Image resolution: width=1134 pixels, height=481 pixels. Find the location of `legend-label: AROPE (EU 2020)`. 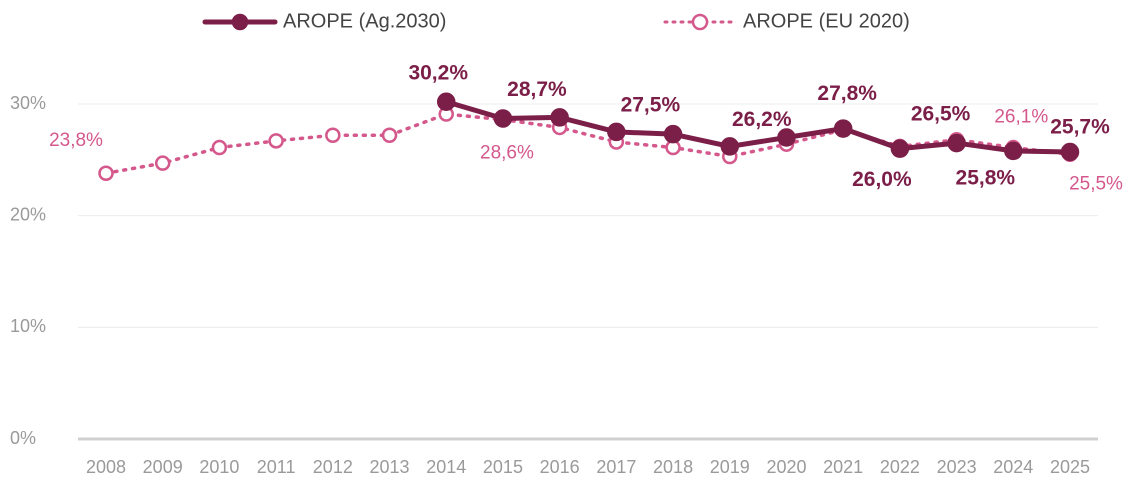

legend-label: AROPE (EU 2020) is located at coordinates (826, 21).